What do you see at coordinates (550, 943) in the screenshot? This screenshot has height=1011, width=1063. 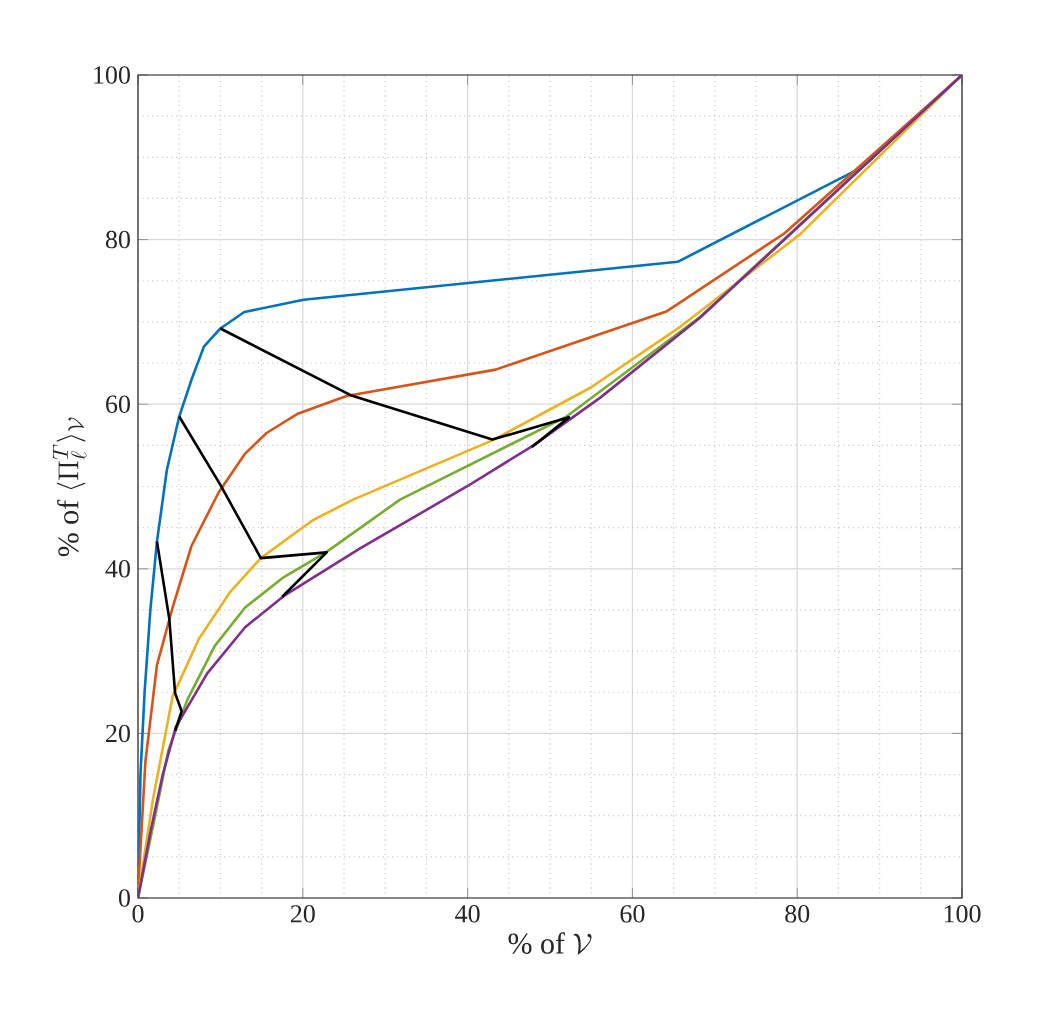 I see `x-axis-title: $\%\ \mathrm{of}\ \mathcal{V}$` at bounding box center [550, 943].